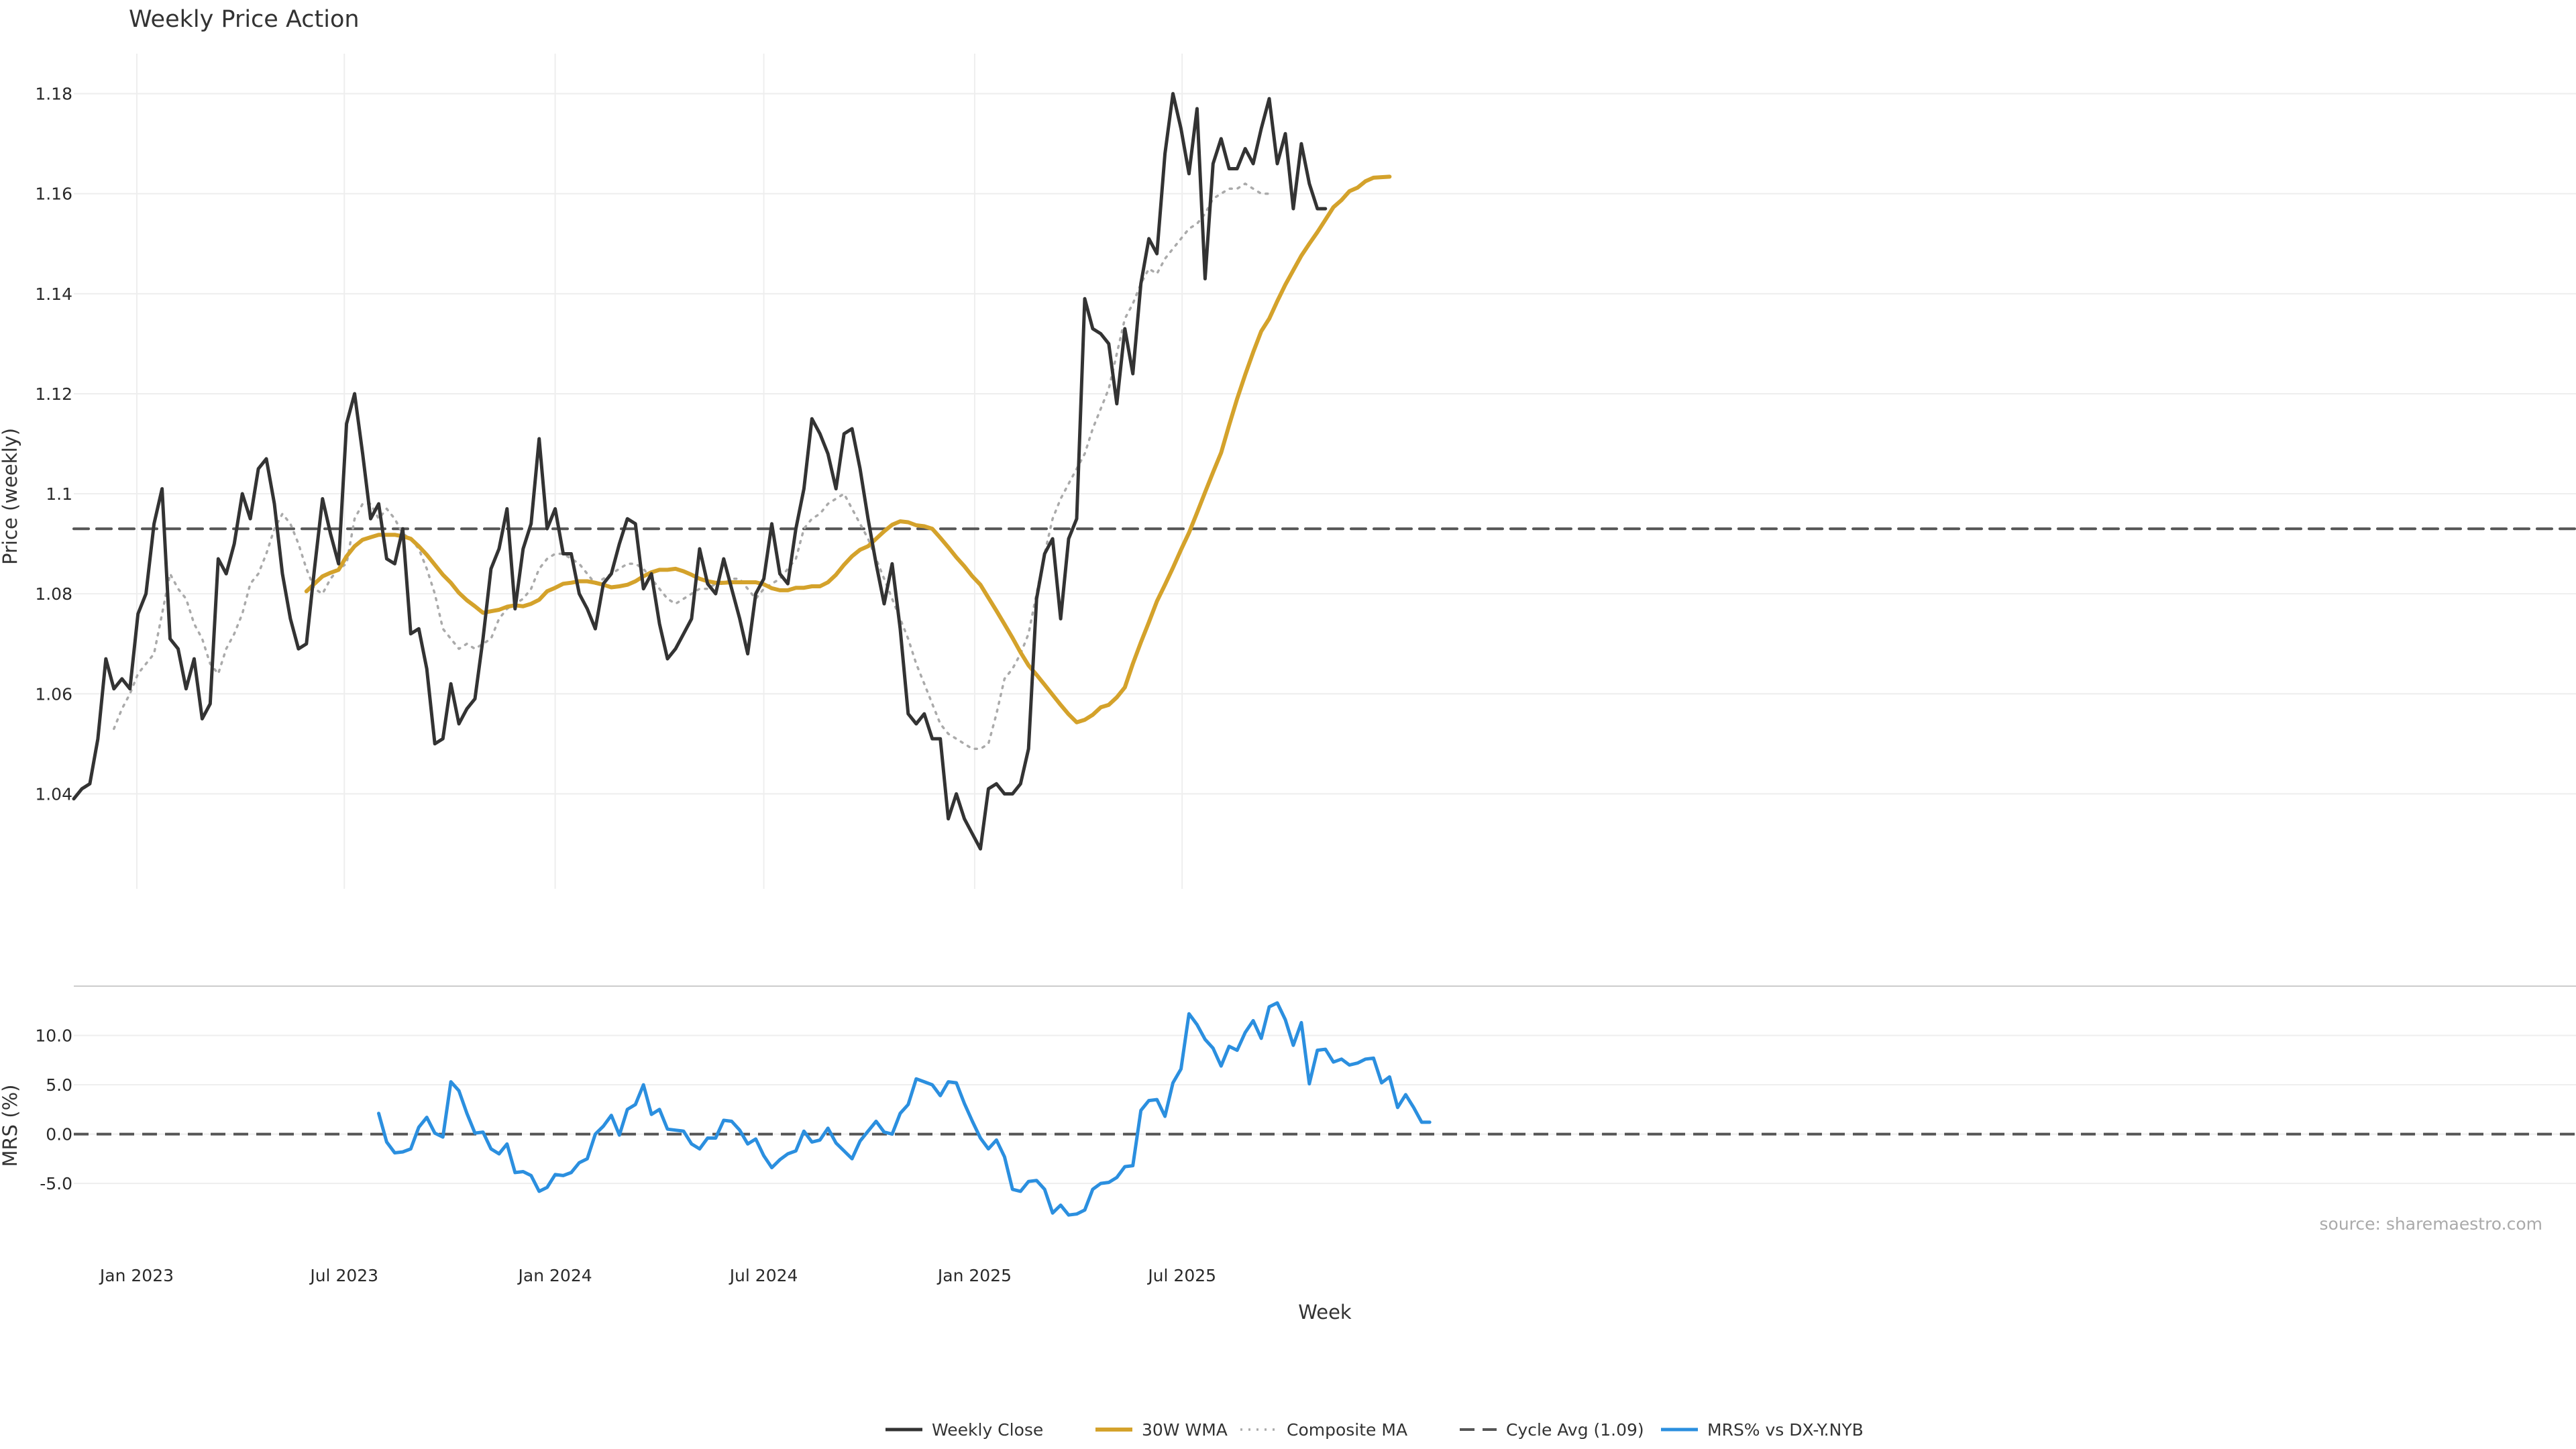  I want to click on x-tick-label: Jul 2023, so click(343, 1275).